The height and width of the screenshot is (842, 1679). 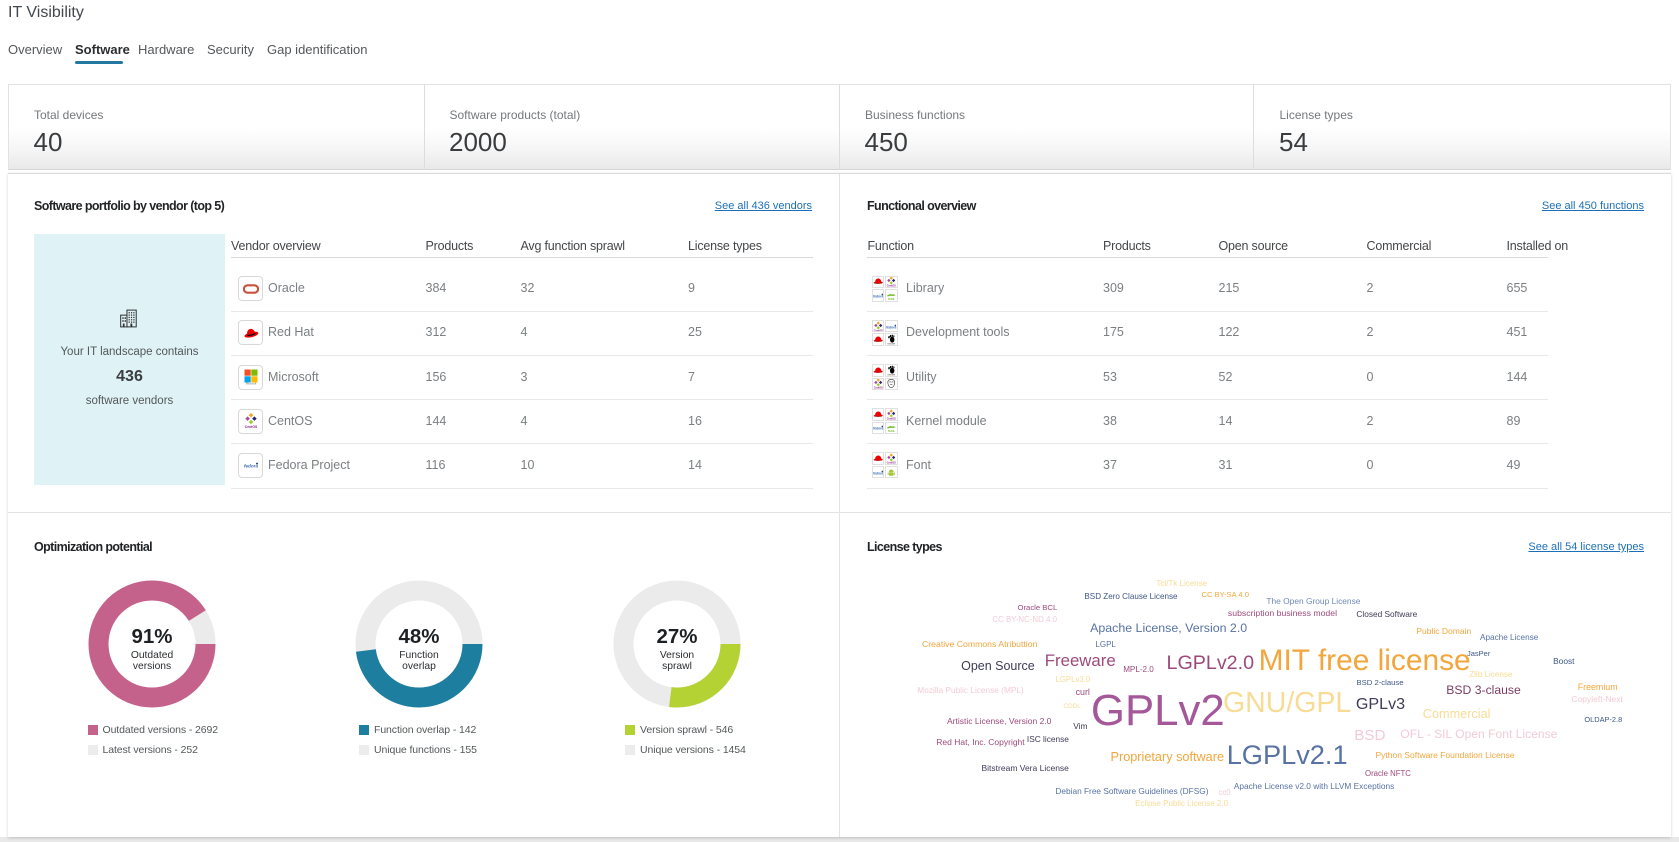 What do you see at coordinates (250, 383) in the screenshot?
I see `svg-text: Microsoft` at bounding box center [250, 383].